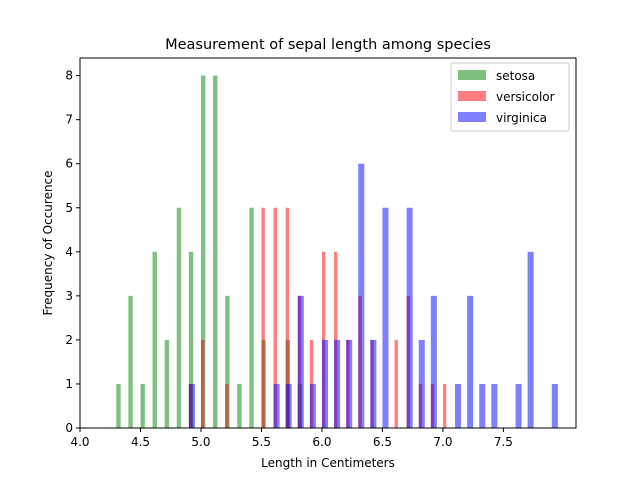  I want to click on y-axis: 0 1 2 3 4 5 6 7 8, so click(72, 252).